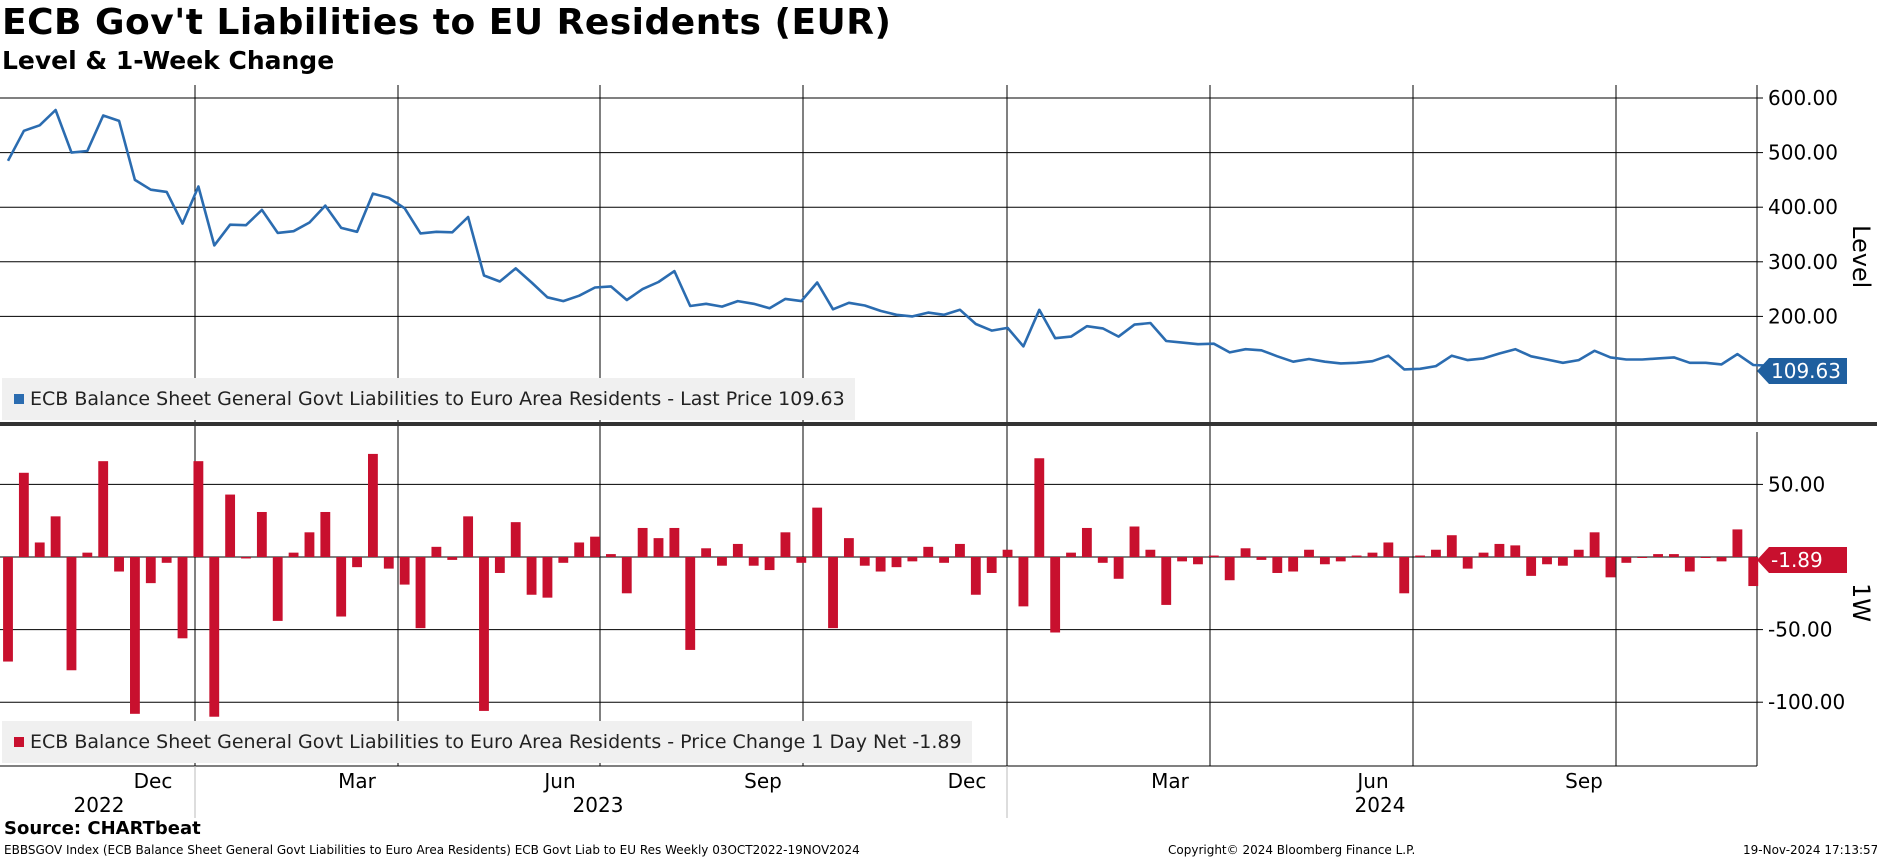 This screenshot has width=1877, height=859. What do you see at coordinates (102, 828) in the screenshot?
I see `source-note: Source: CHARTbeat` at bounding box center [102, 828].